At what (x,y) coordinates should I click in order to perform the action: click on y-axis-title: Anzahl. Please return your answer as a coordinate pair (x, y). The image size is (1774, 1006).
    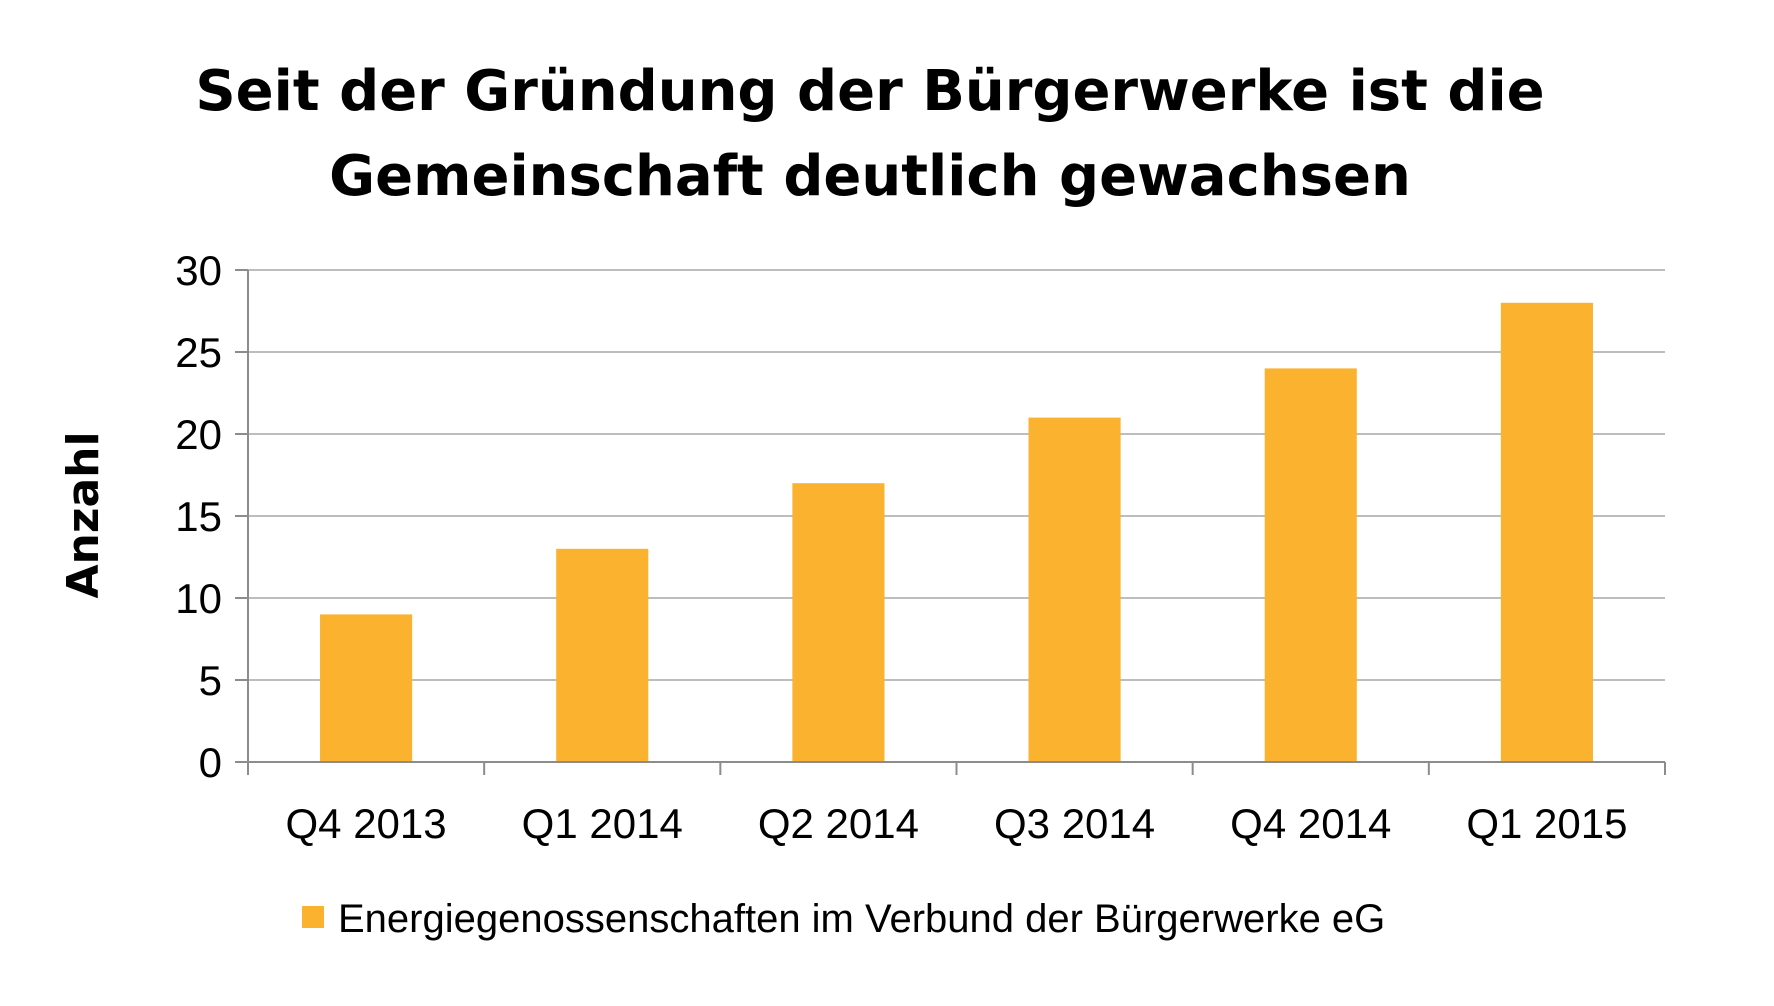
    Looking at the image, I should click on (83, 514).